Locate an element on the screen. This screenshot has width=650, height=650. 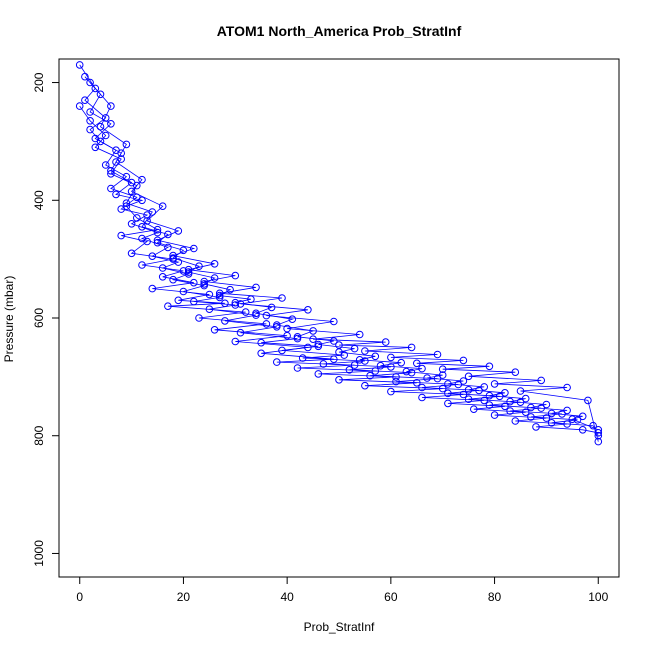
y-tick-label: 600 is located at coordinates (39, 318).